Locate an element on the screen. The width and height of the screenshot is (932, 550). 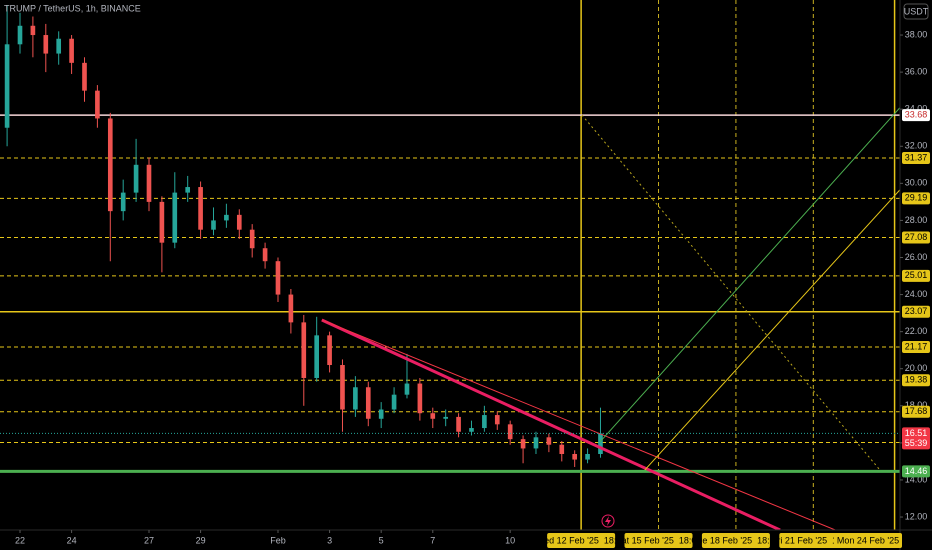
y-tick-label: 18.00 is located at coordinates (916, 405).